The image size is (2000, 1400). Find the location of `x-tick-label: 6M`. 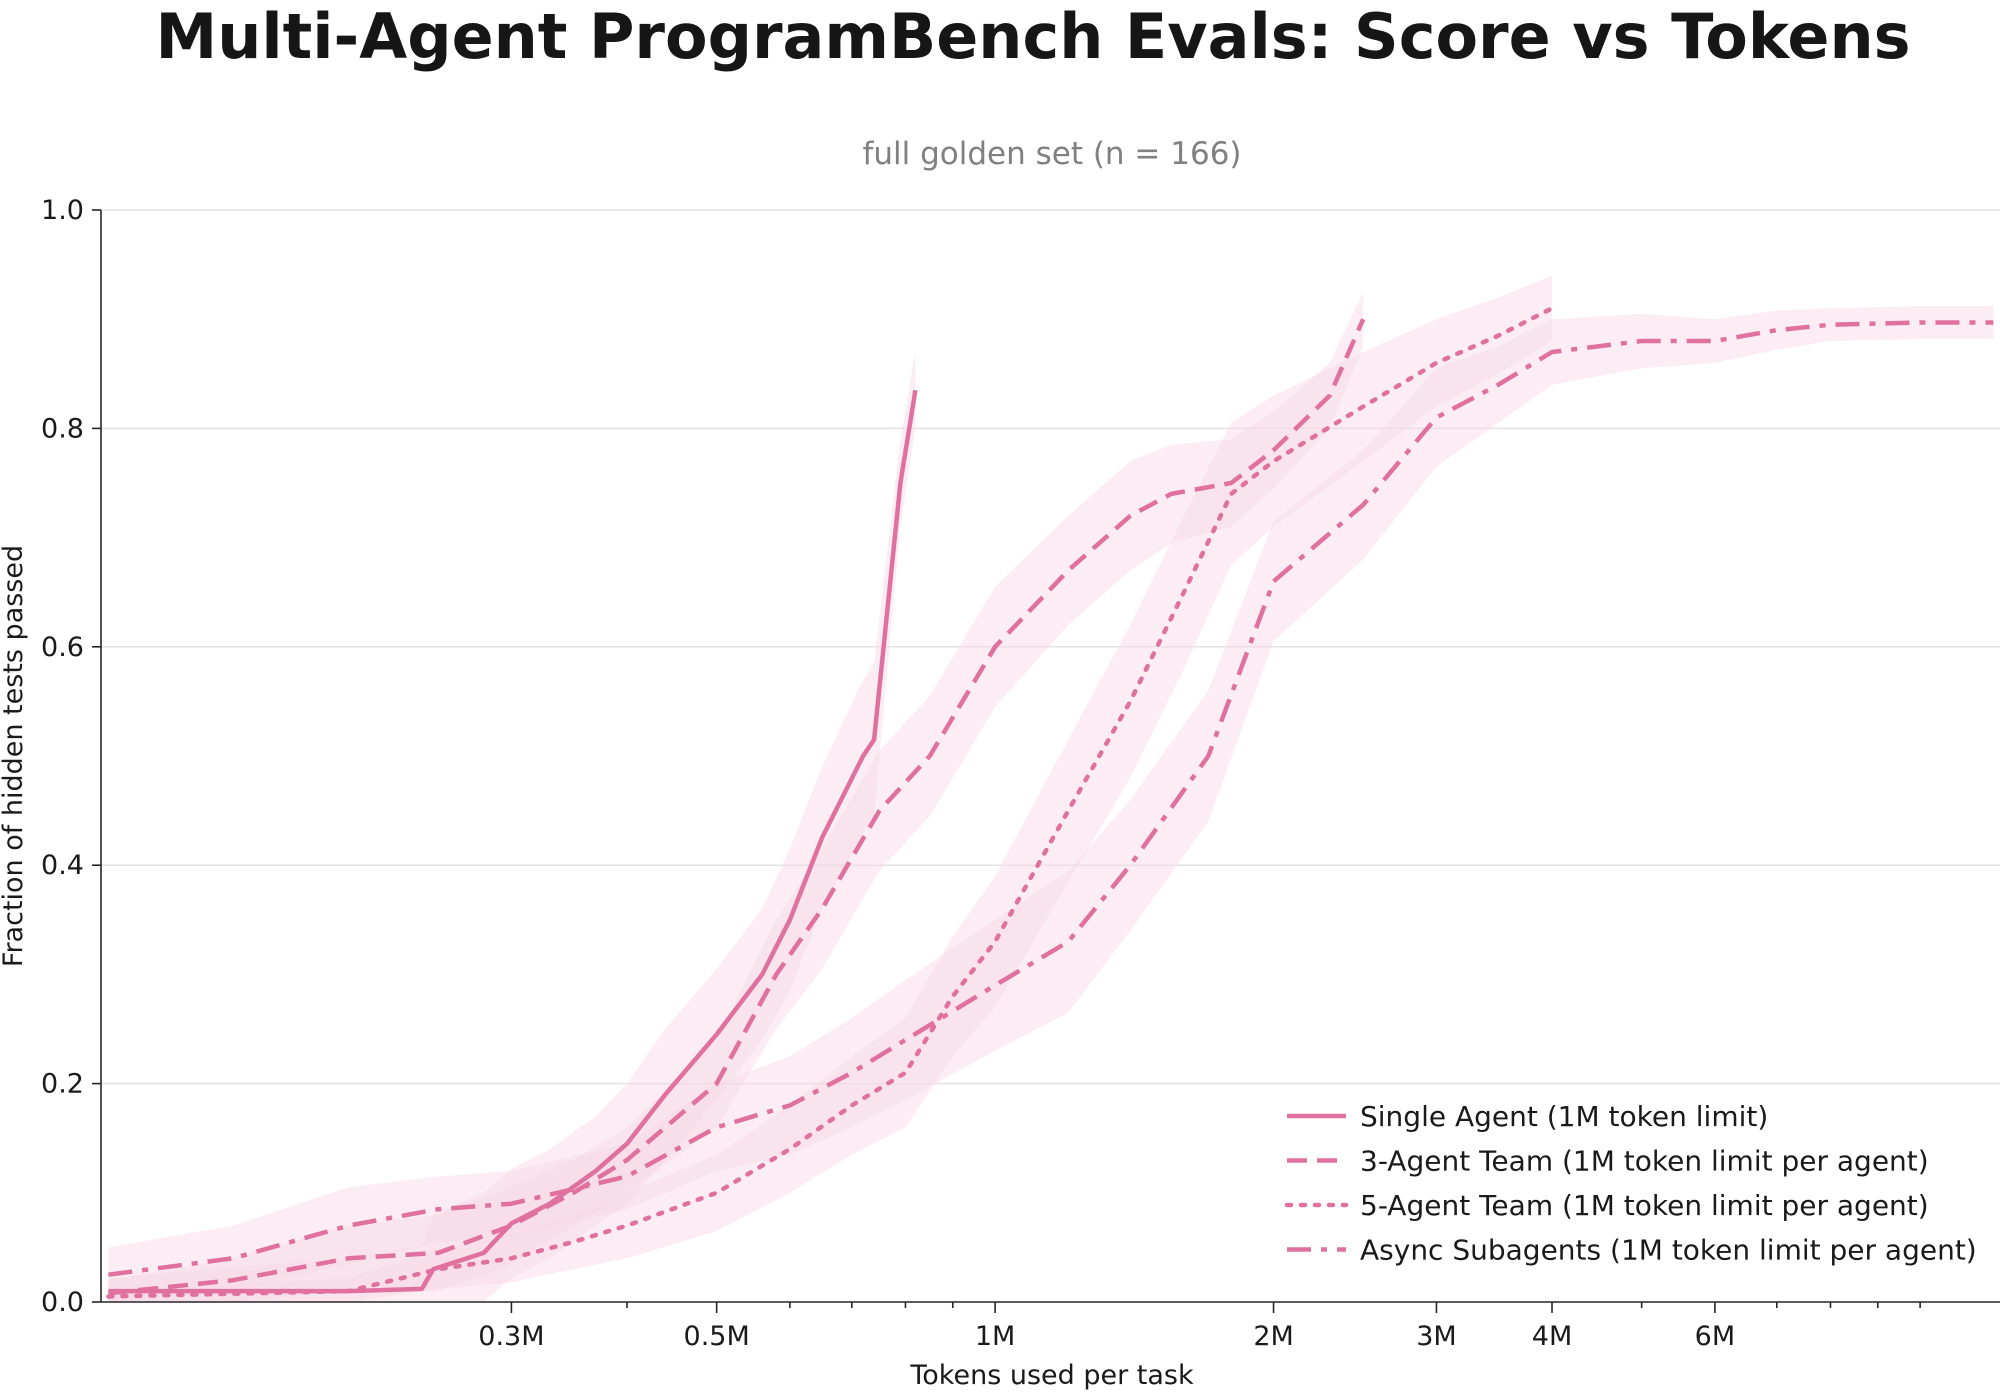

x-tick-label: 6M is located at coordinates (1715, 1336).